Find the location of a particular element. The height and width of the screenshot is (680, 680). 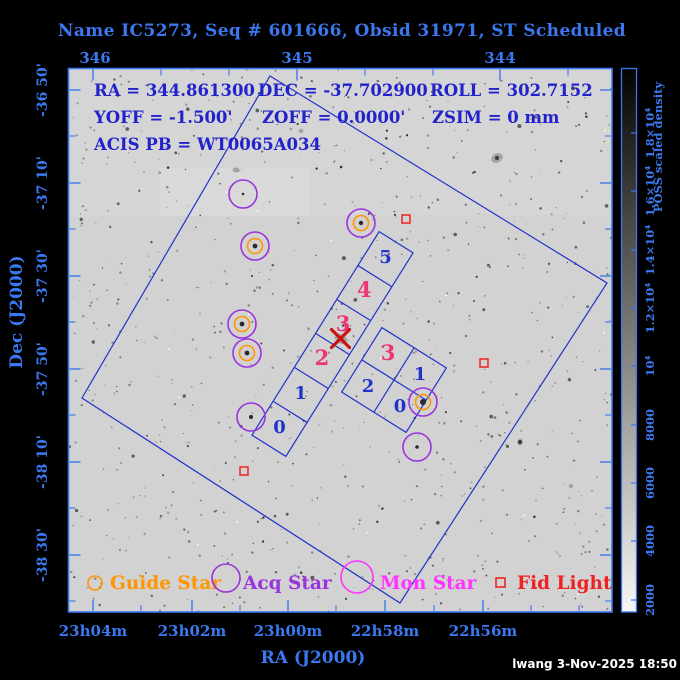

colorbar-tick-label: 8000 is located at coordinates (650, 425).